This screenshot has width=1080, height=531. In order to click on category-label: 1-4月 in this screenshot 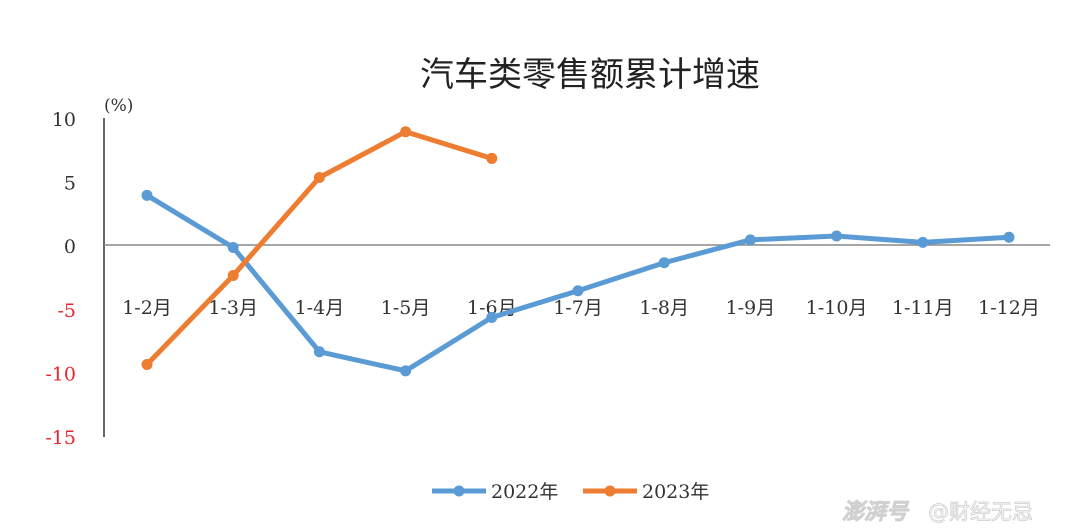, I will do `click(320, 308)`.